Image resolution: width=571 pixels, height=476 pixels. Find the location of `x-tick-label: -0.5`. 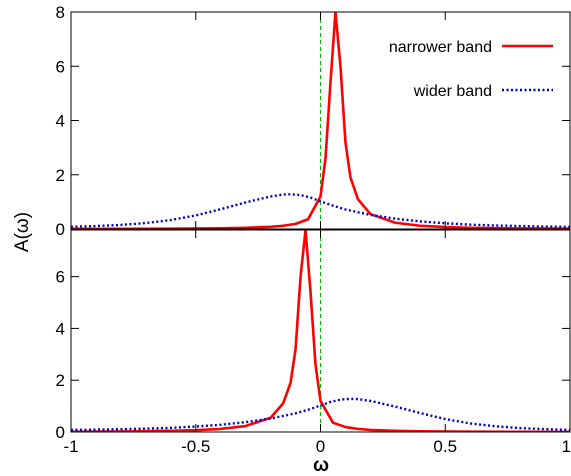

x-tick-label: -0.5 is located at coordinates (195, 446).